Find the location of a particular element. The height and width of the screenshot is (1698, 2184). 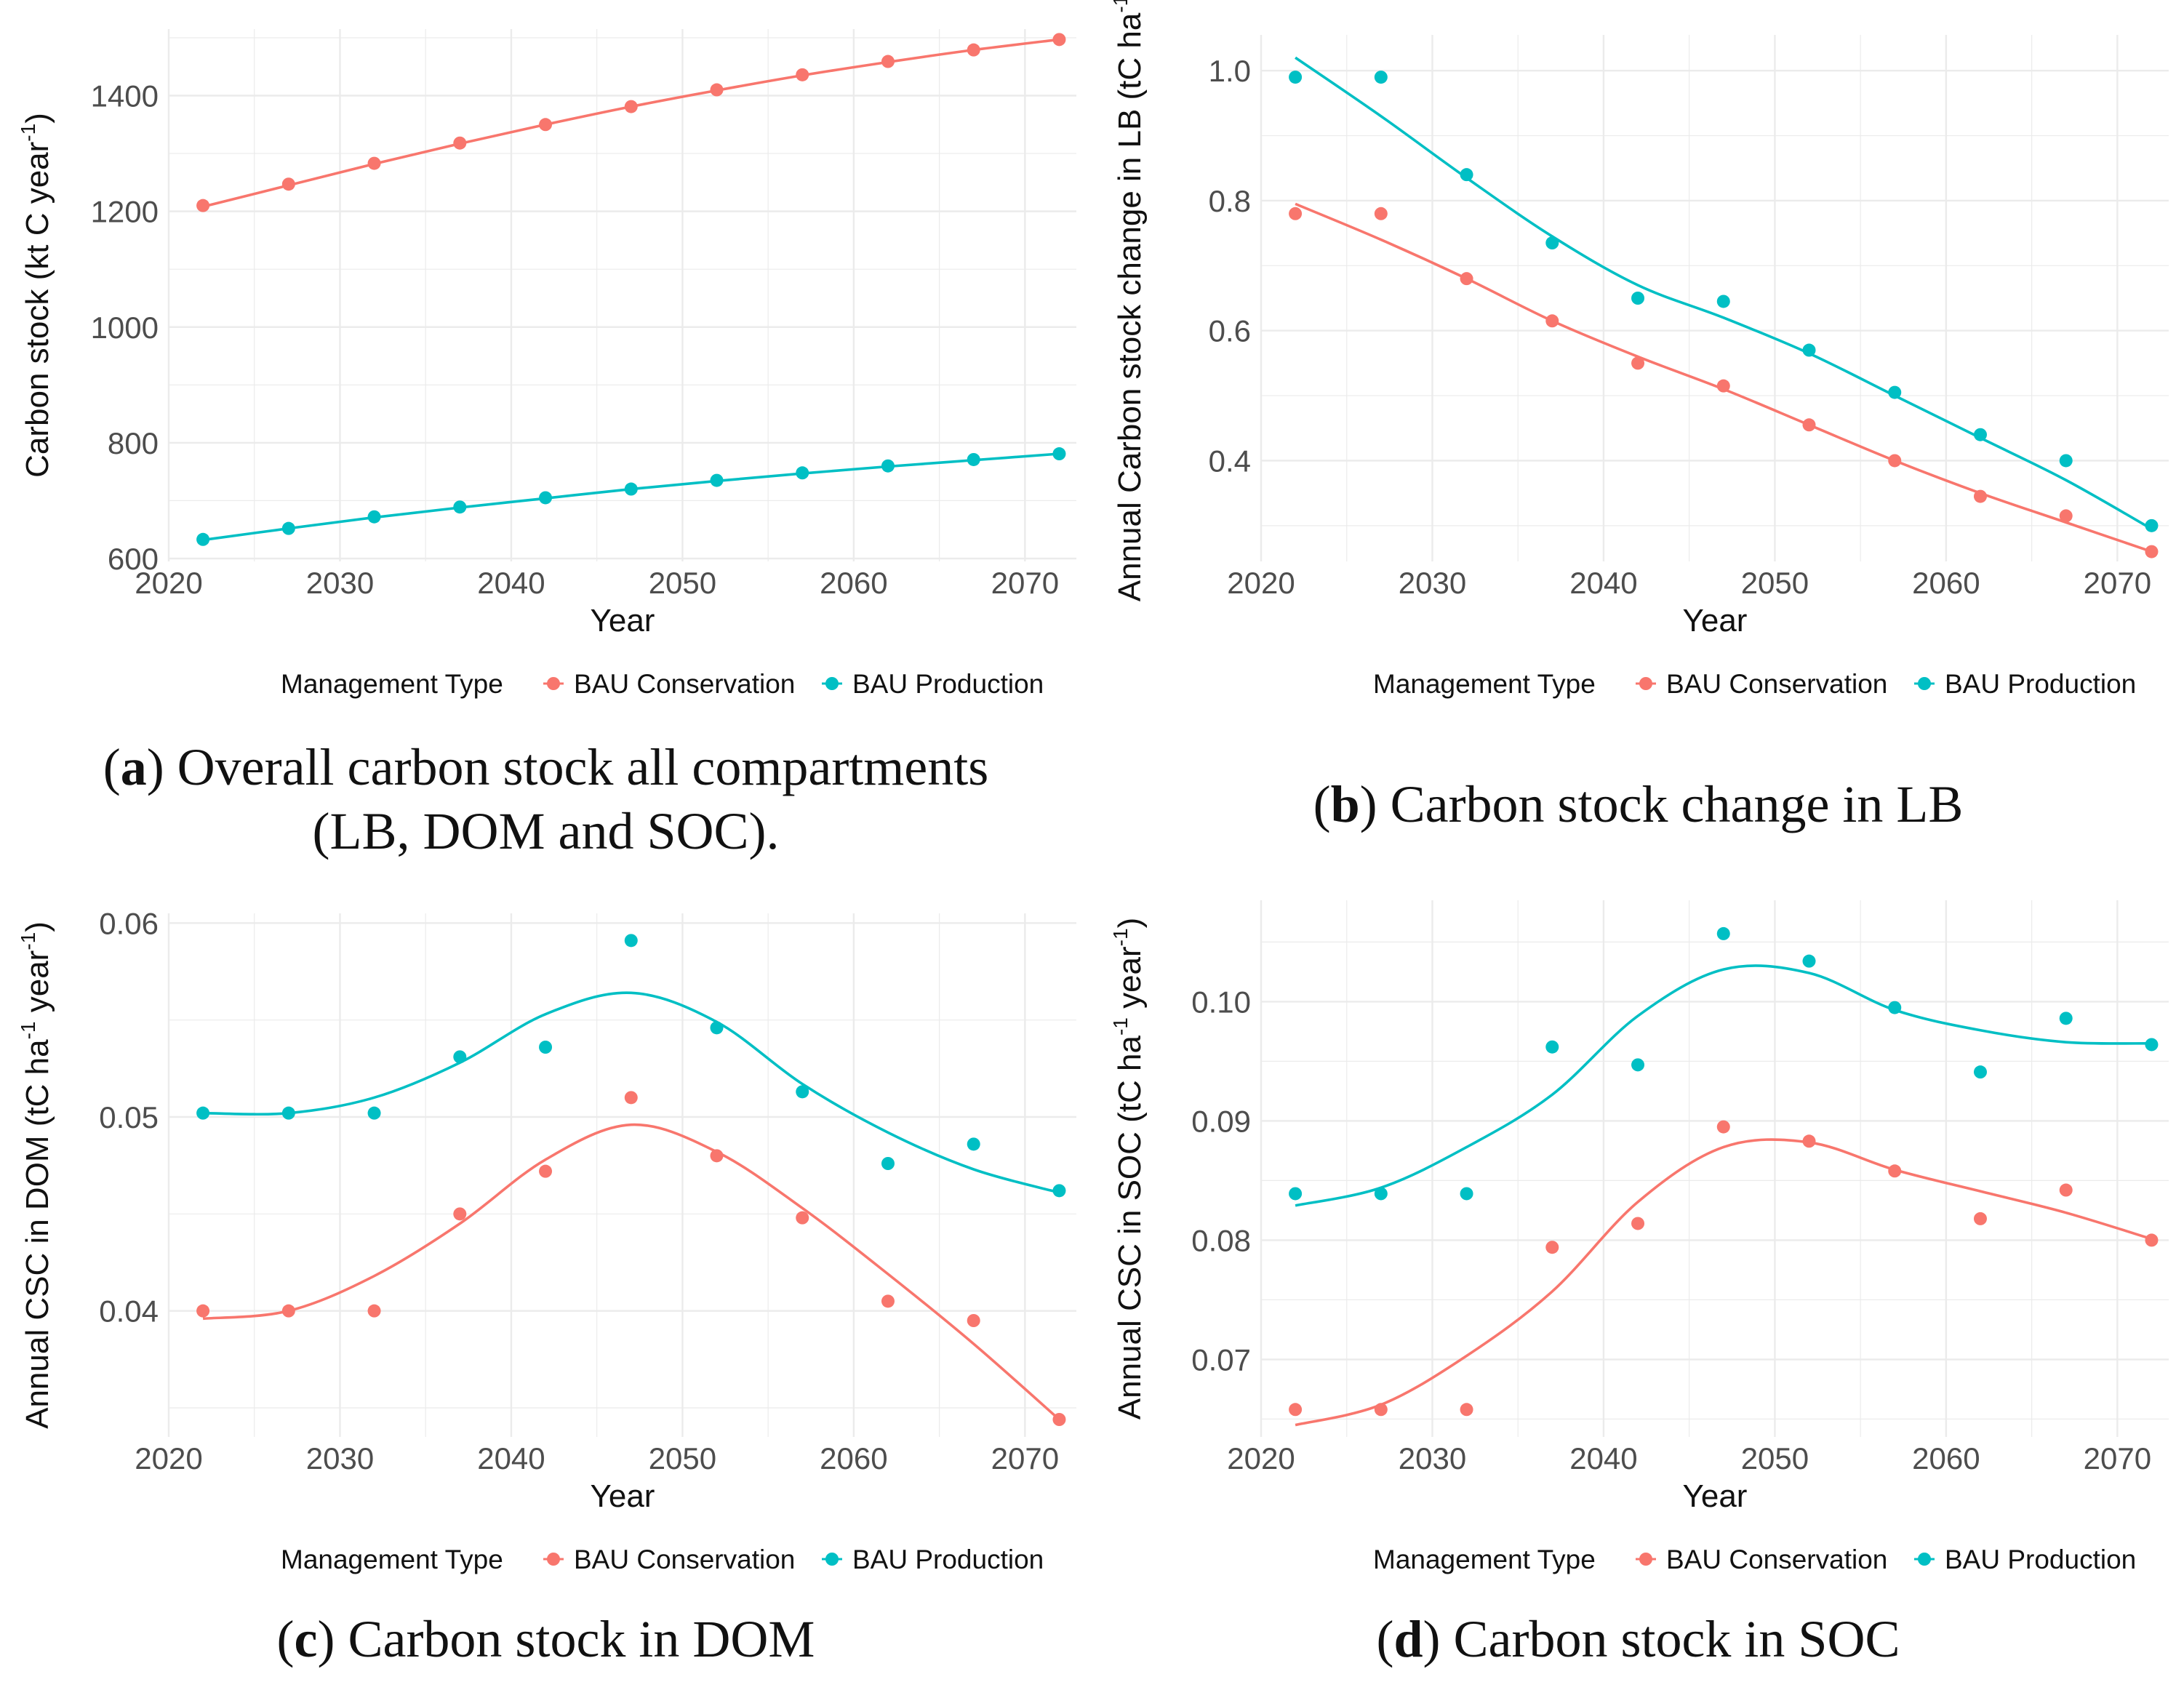

y-tick-label: 0.8 is located at coordinates (1230, 201).